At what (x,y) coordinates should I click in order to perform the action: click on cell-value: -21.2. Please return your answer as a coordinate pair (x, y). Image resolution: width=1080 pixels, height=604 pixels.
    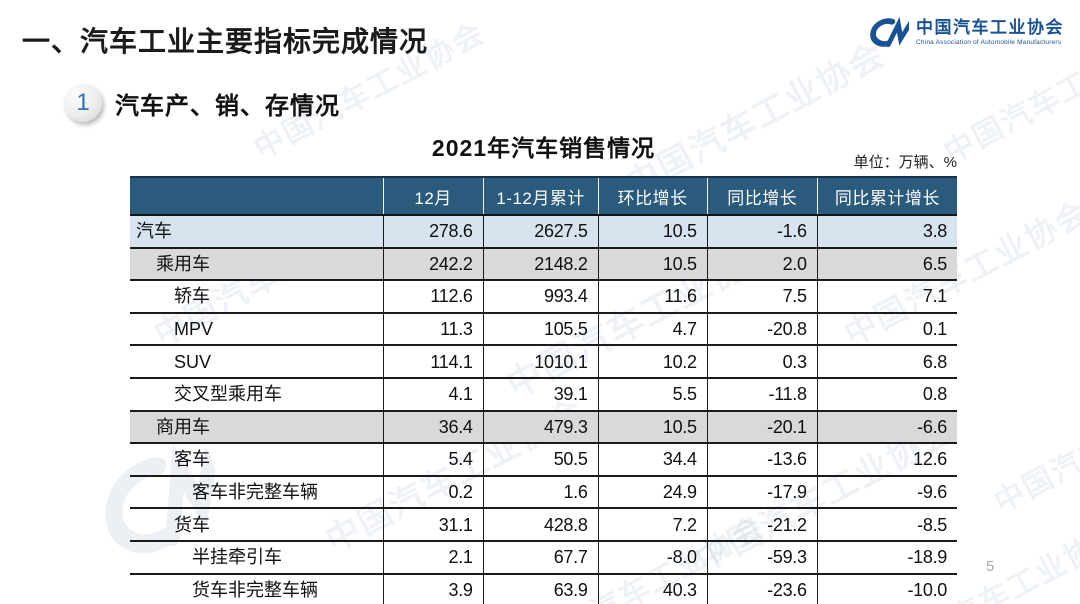
    Looking at the image, I should click on (762, 525).